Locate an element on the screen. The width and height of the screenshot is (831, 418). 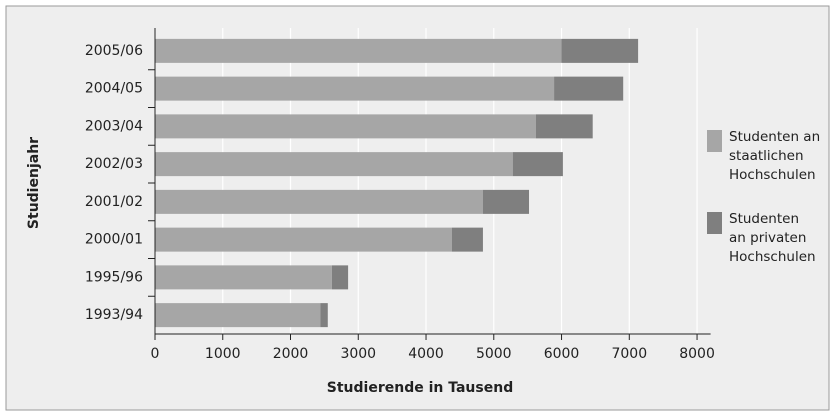
y-tick-label: 1995/96 is located at coordinates (114, 277).